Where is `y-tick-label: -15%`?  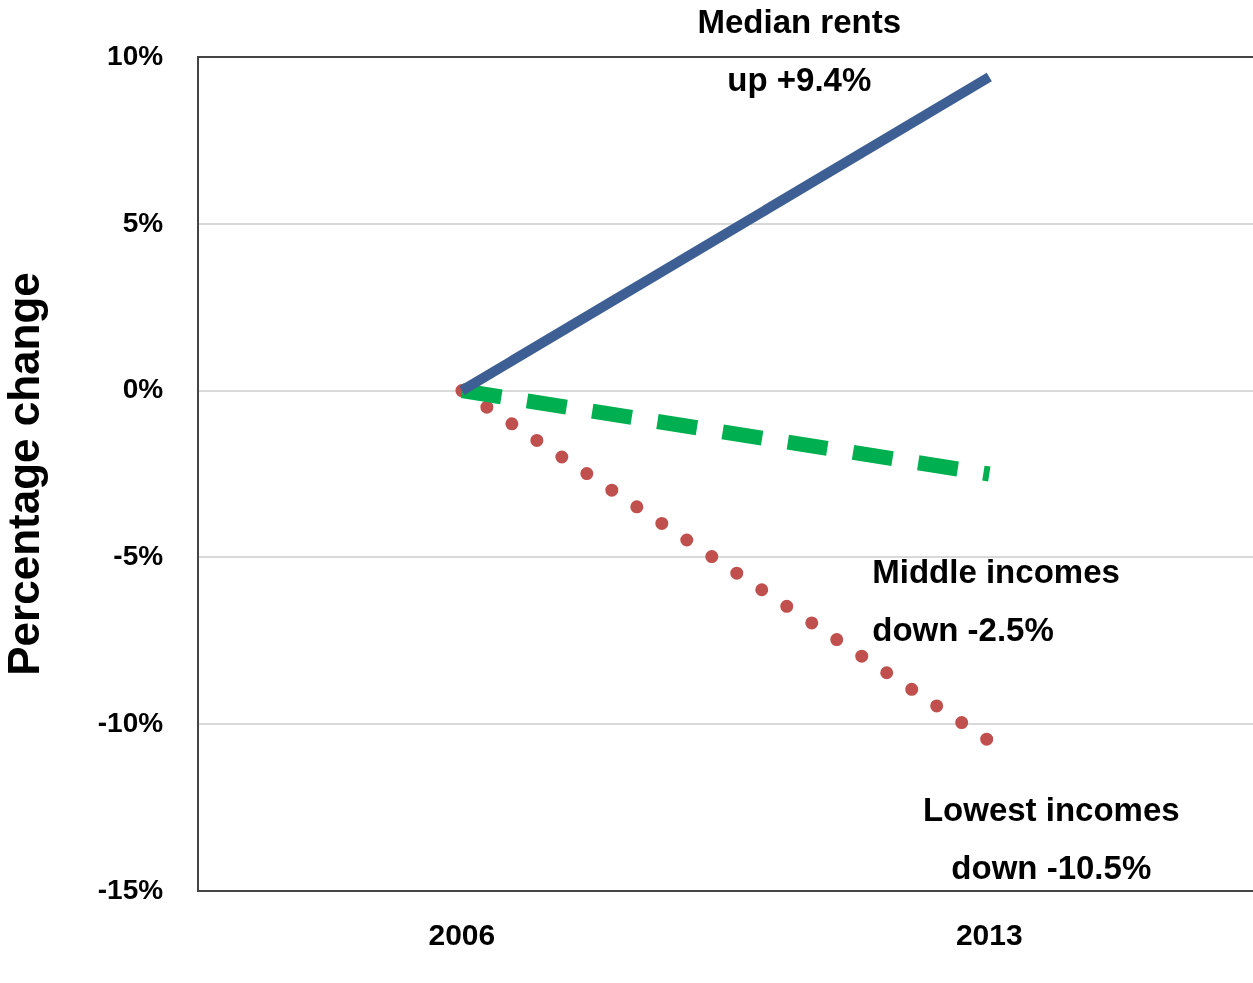
y-tick-label: -15% is located at coordinates (130, 889).